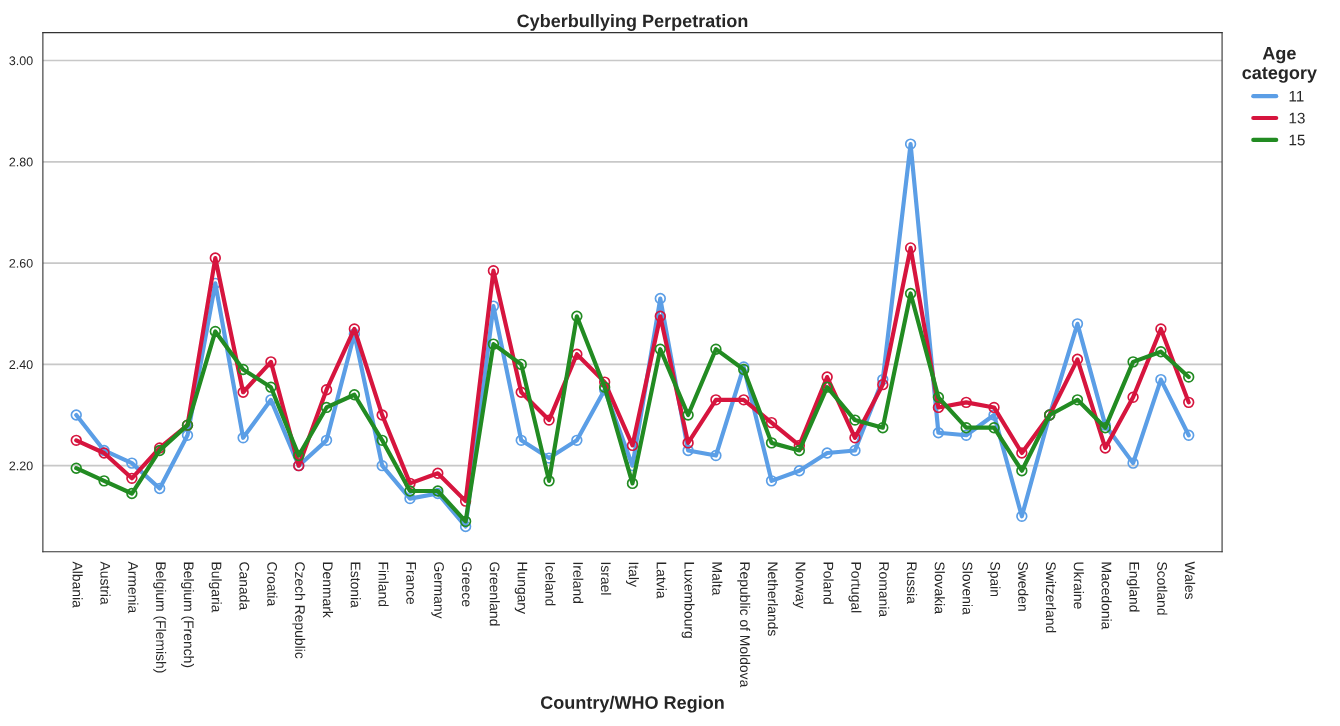 The height and width of the screenshot is (726, 1340). I want to click on x-tick-label: Poland, so click(828, 583).